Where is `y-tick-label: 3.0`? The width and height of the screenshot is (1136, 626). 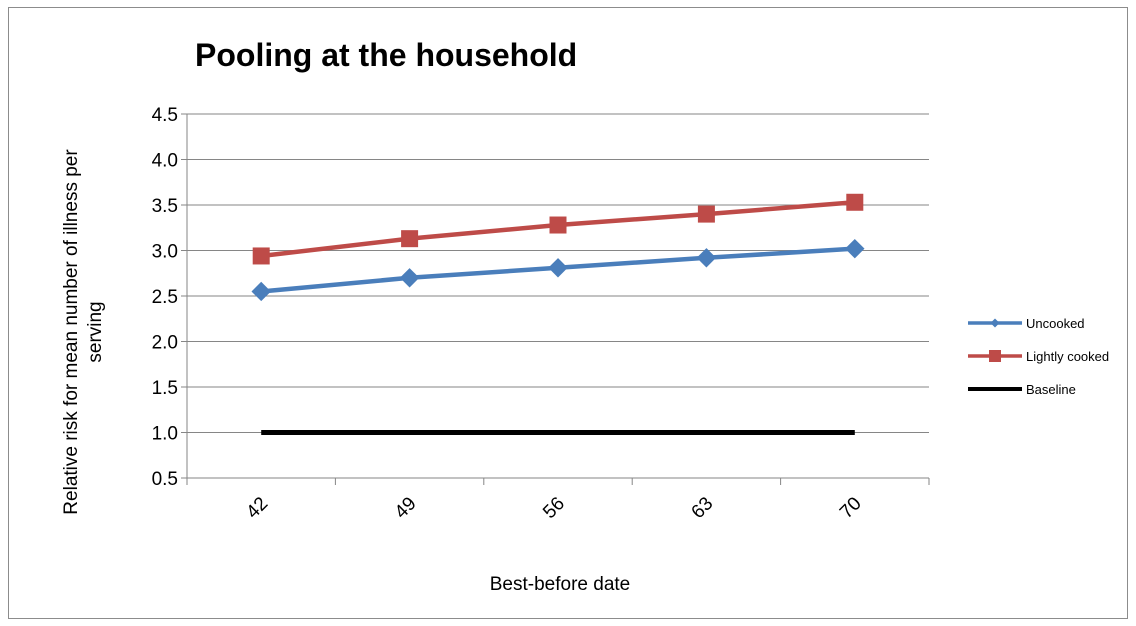 y-tick-label: 3.0 is located at coordinates (165, 252).